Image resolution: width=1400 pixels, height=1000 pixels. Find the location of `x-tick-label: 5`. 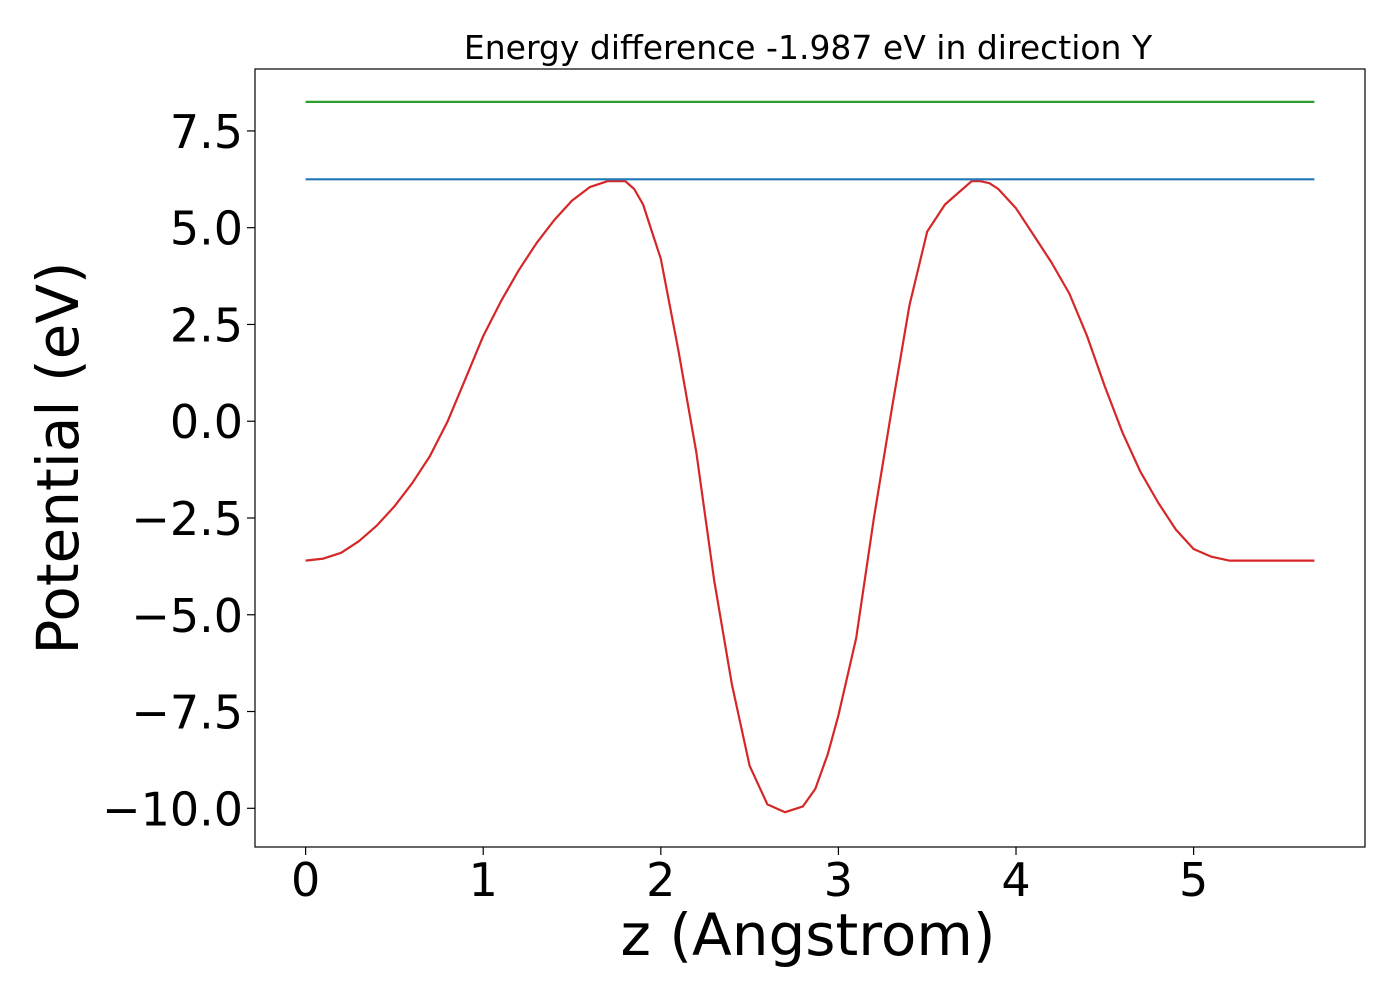

x-tick-label: 5 is located at coordinates (1193, 880).